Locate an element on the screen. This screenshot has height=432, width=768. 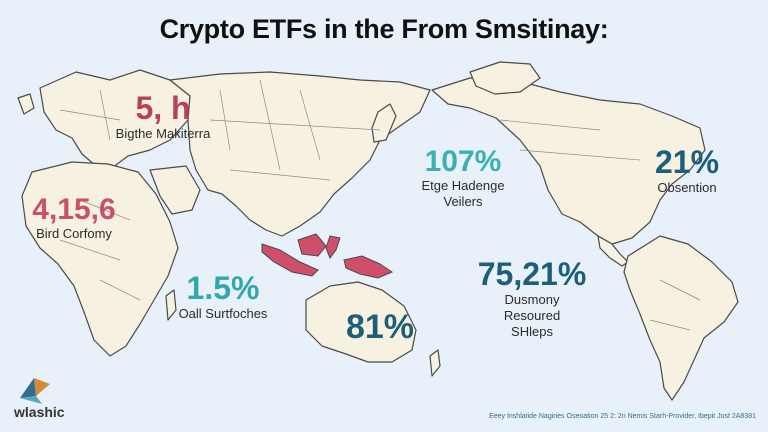
stat-indian-ocean: 1.5% Oall Surtfoches is located at coordinates (223, 296).